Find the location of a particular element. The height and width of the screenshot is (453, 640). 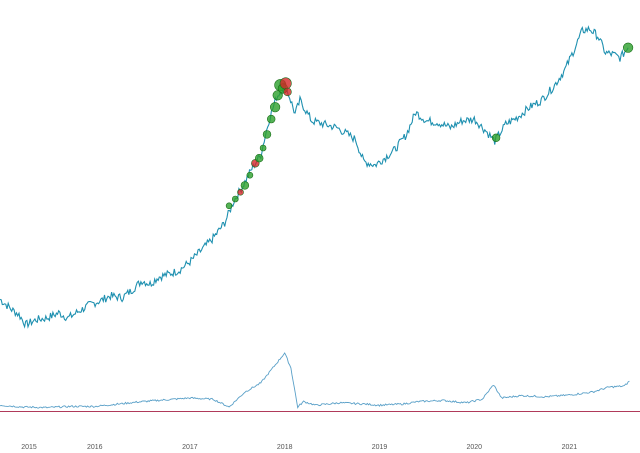

x-tick-label: 2020 is located at coordinates (475, 447).